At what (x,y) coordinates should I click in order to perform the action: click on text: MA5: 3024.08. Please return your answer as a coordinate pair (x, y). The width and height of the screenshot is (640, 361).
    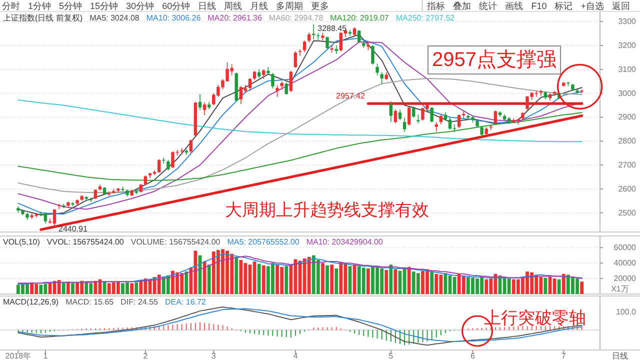
    Looking at the image, I should click on (115, 18).